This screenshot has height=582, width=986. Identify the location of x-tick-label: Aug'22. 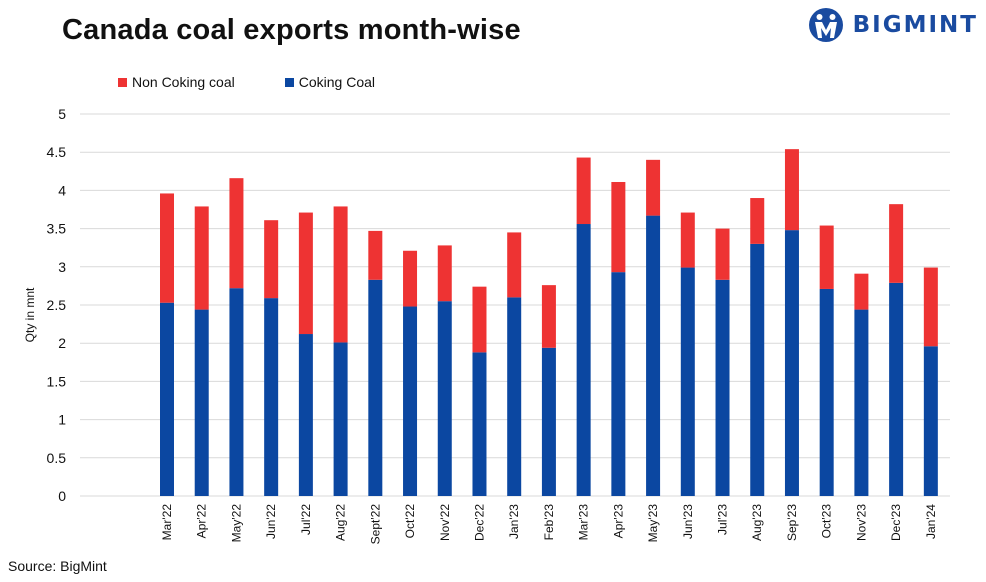
(341, 522).